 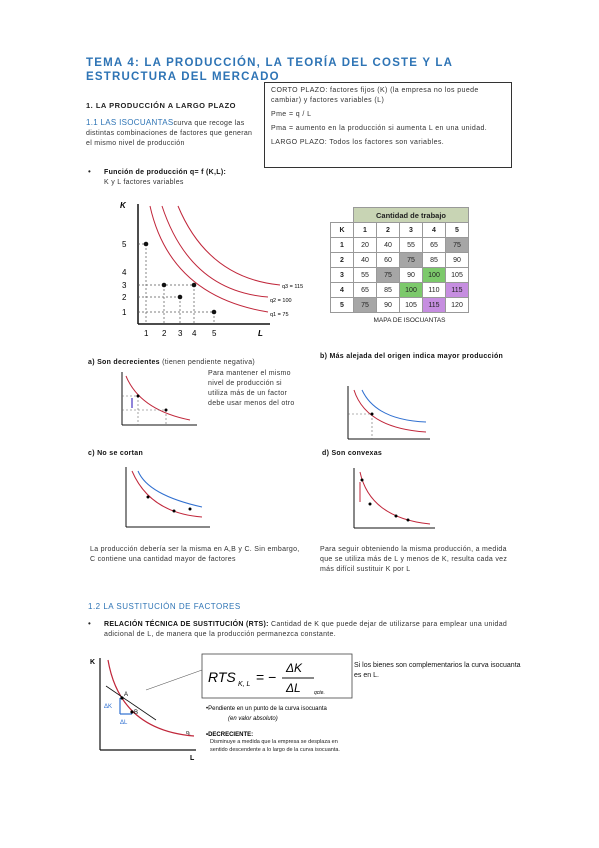 I want to click on graph-b, so click(x=388, y=413).